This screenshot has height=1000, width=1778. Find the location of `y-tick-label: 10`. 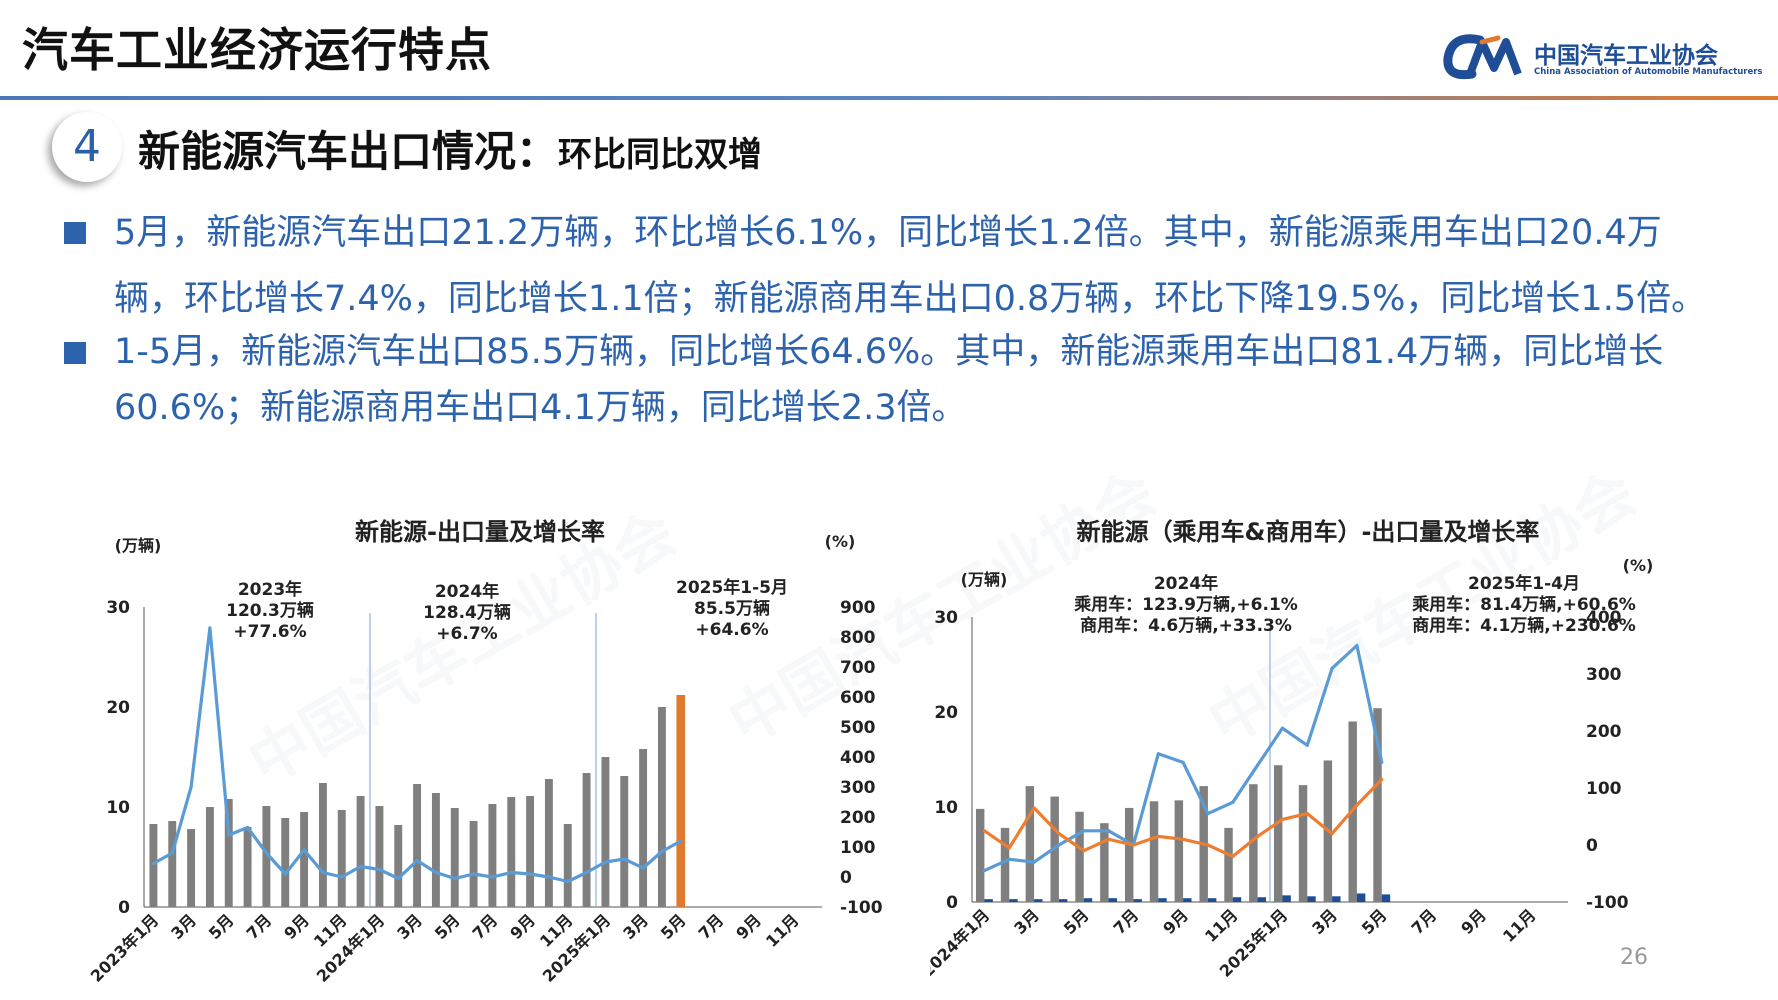

y-tick-label: 10 is located at coordinates (118, 808).